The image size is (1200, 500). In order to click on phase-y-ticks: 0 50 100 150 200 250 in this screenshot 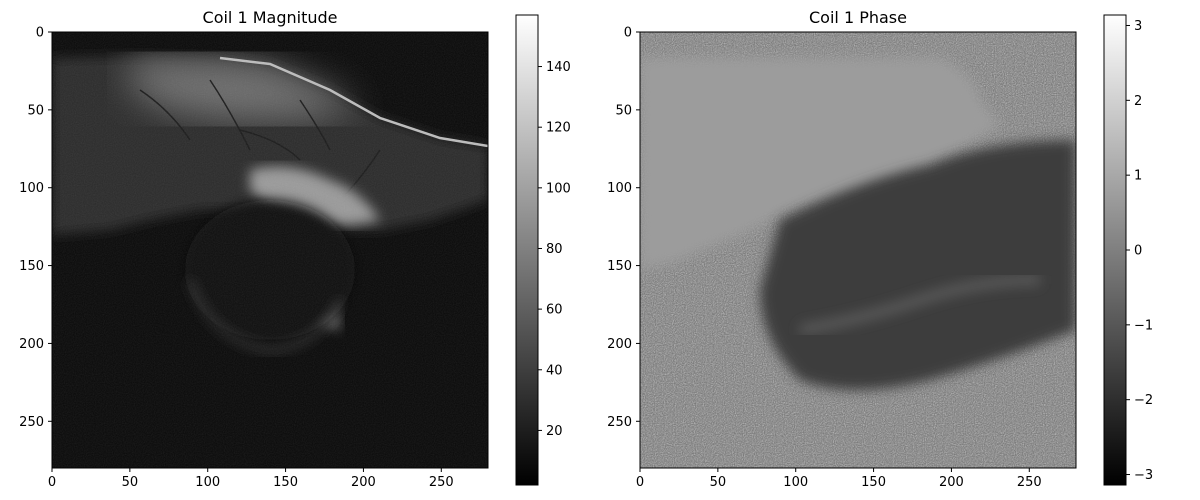, I will do `click(623, 228)`.